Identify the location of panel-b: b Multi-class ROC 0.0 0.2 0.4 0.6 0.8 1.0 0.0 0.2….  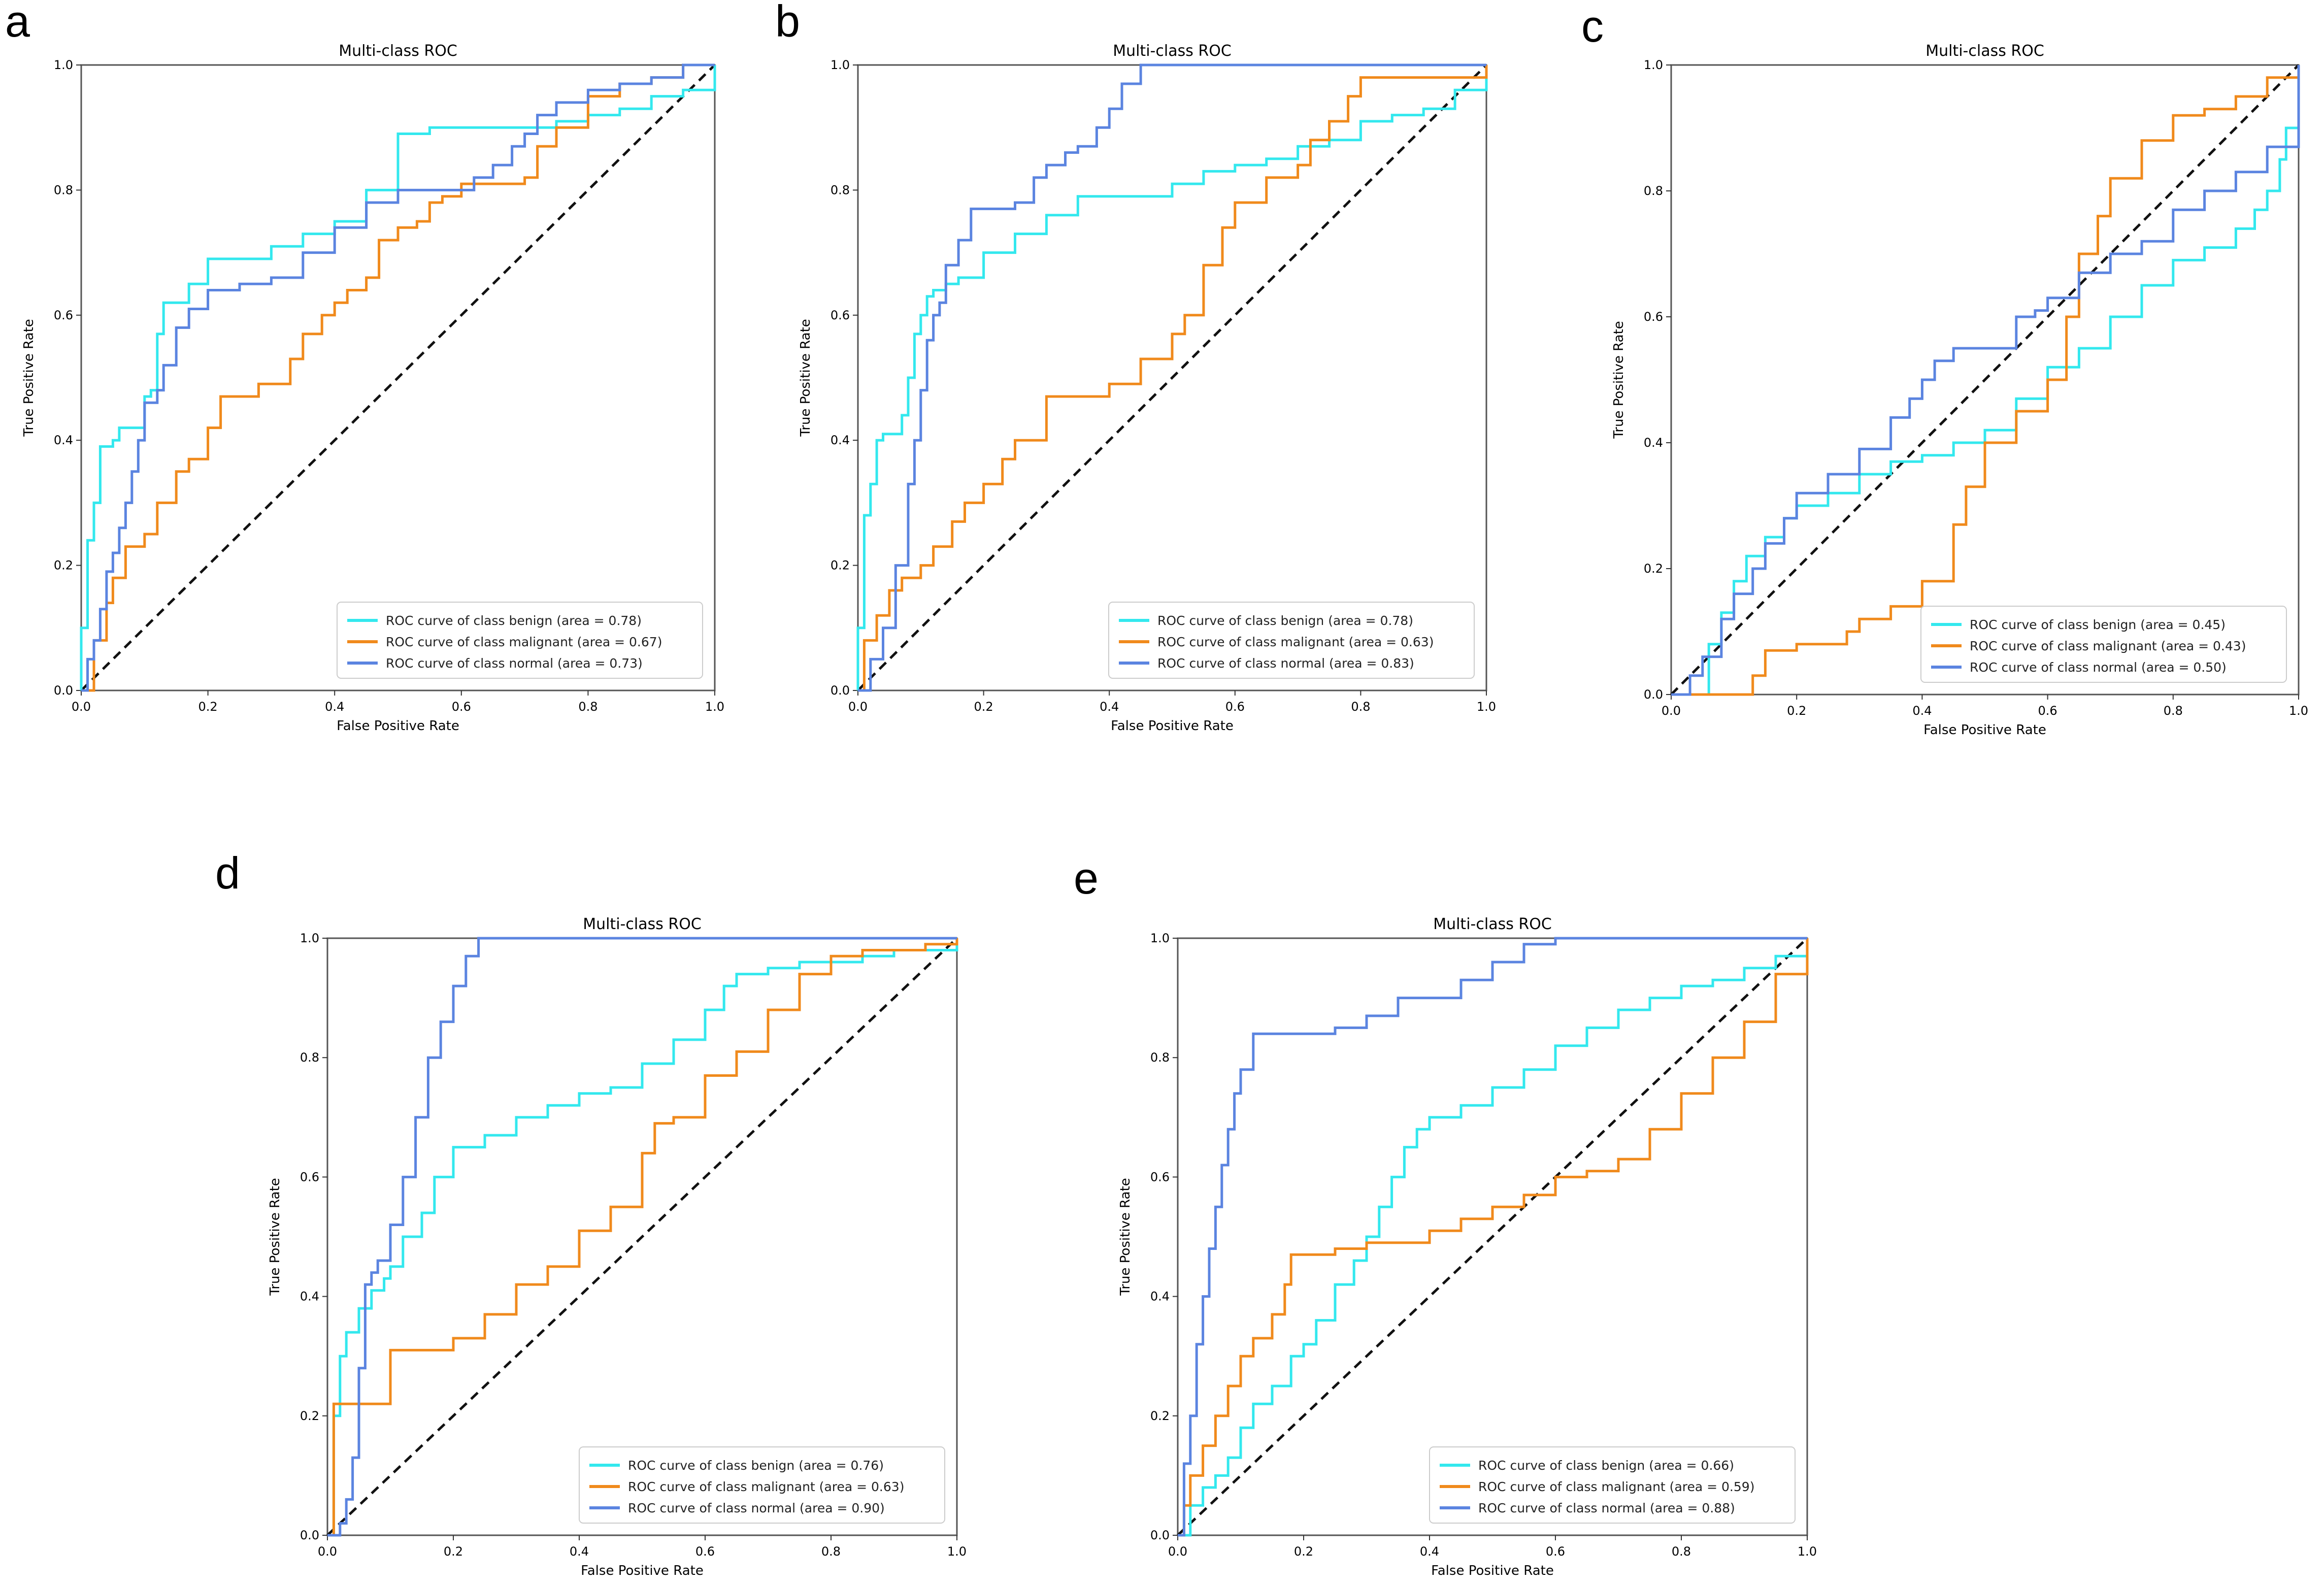
(1135, 367).